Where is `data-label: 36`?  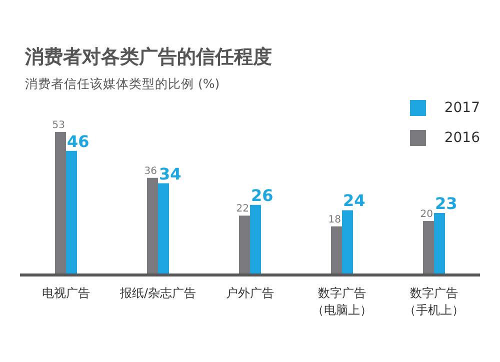
data-label: 36 is located at coordinates (150, 171).